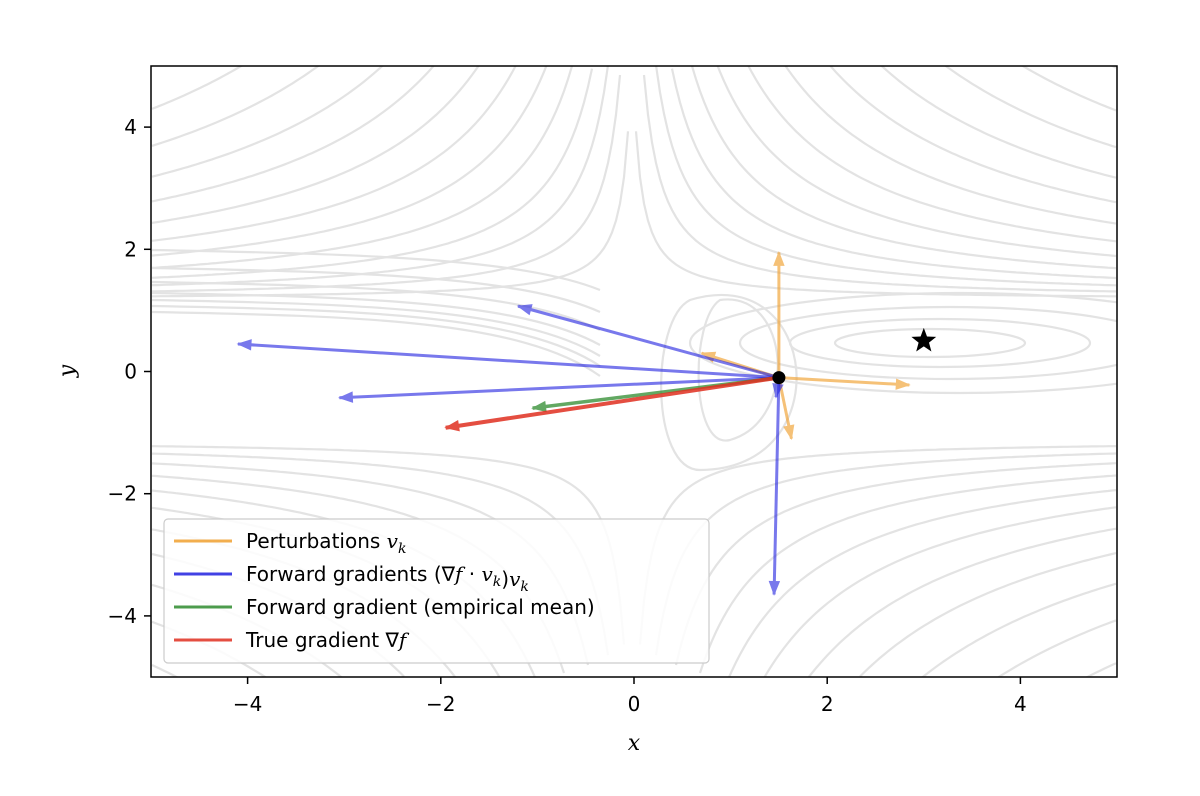 Image resolution: width=1200 pixels, height=796 pixels. Describe the element at coordinates (130, 127) in the screenshot. I see `y-tick-label: 4` at that location.